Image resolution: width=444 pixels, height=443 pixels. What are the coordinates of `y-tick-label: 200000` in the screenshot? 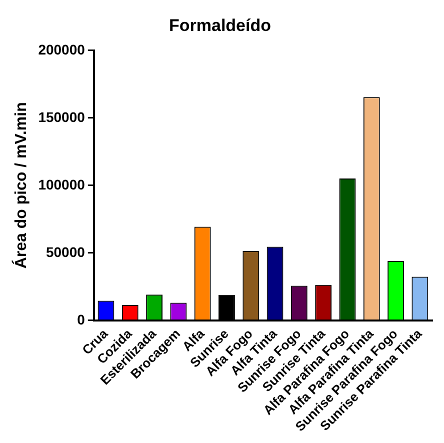 It's located at (62, 49).